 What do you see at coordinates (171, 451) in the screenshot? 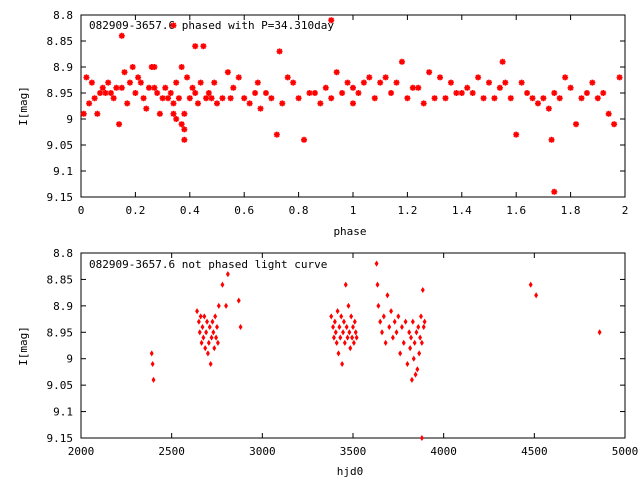
I see `x-tick-label: 2500` at bounding box center [171, 451].